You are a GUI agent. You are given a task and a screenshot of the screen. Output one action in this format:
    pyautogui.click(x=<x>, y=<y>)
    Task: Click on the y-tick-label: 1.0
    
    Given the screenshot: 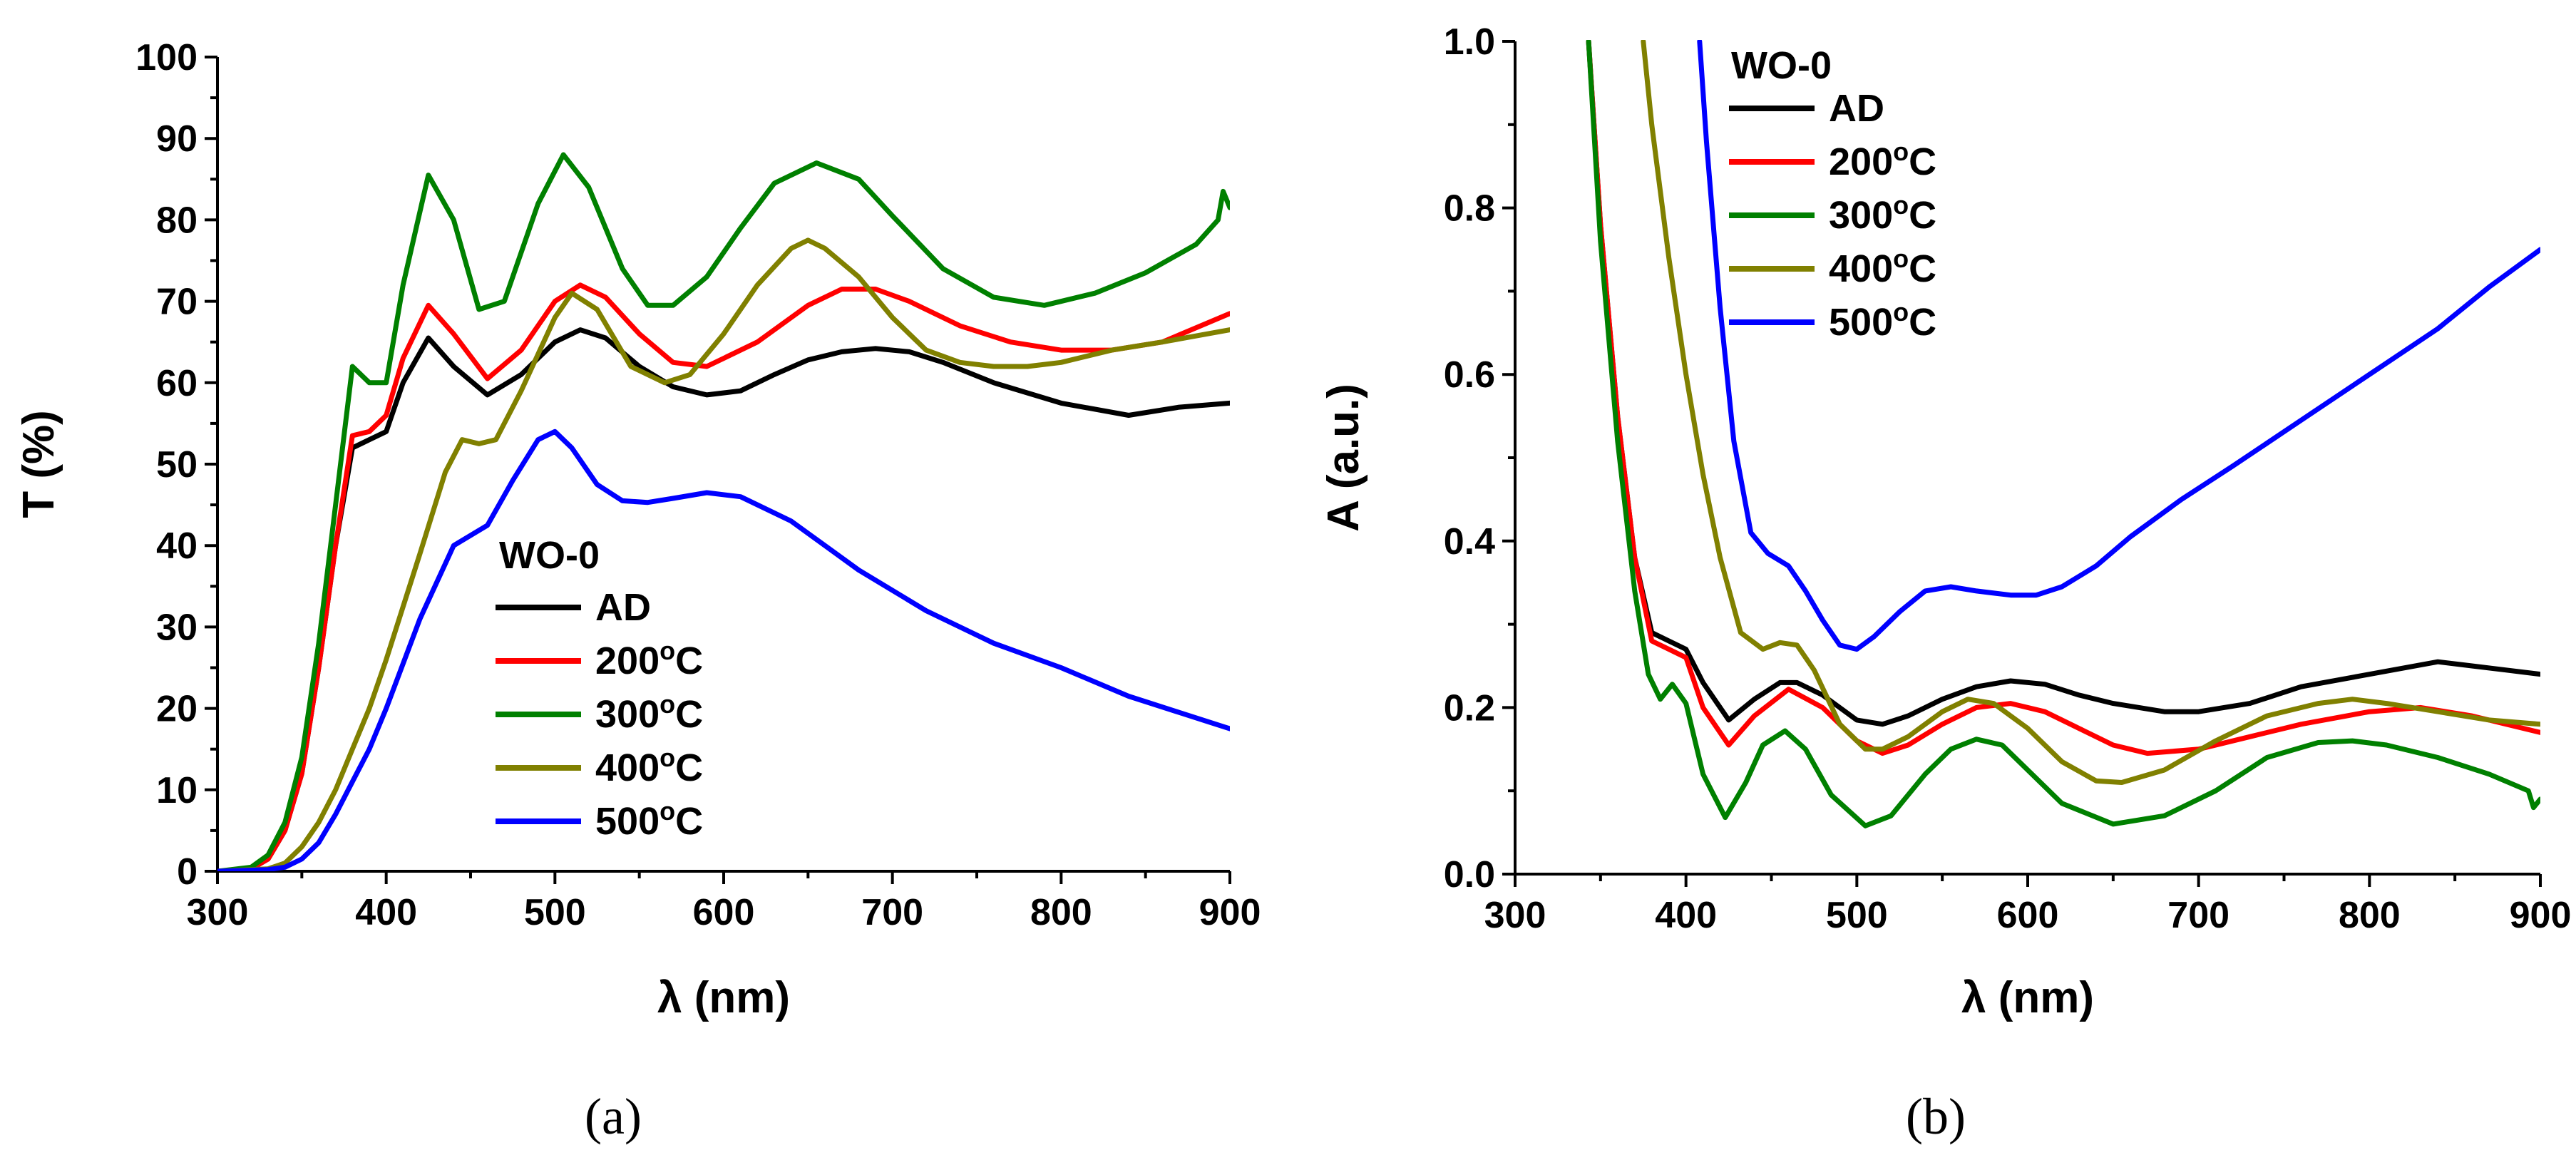 What is the action you would take?
    pyautogui.click(x=1469, y=42)
    